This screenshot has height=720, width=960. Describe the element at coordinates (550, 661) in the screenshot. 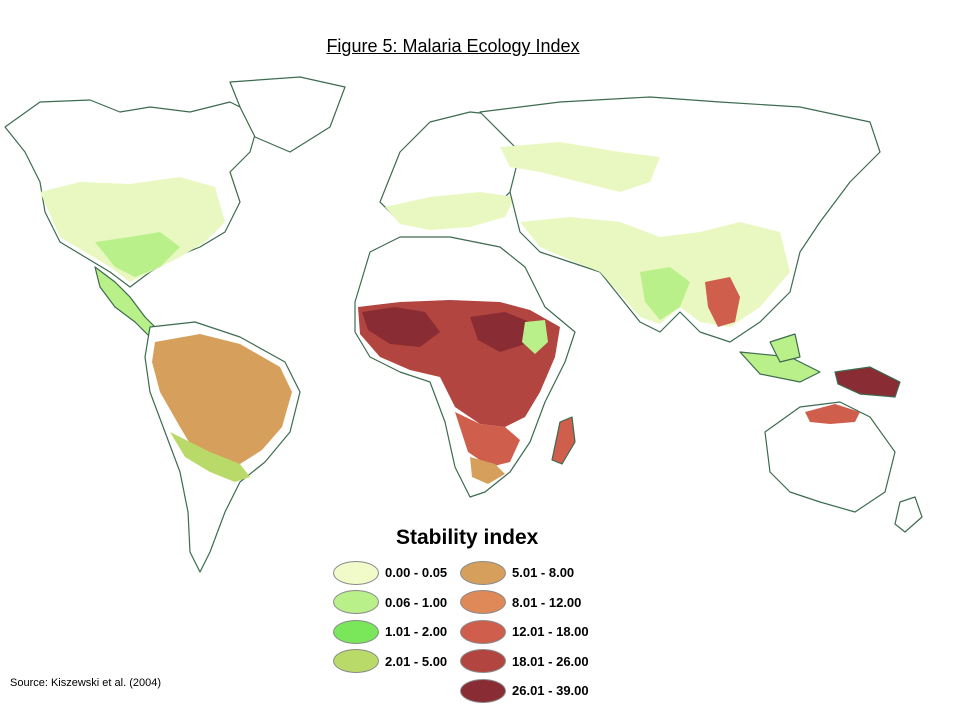

I see `legend-label: 18.01 - 26.00` at that location.